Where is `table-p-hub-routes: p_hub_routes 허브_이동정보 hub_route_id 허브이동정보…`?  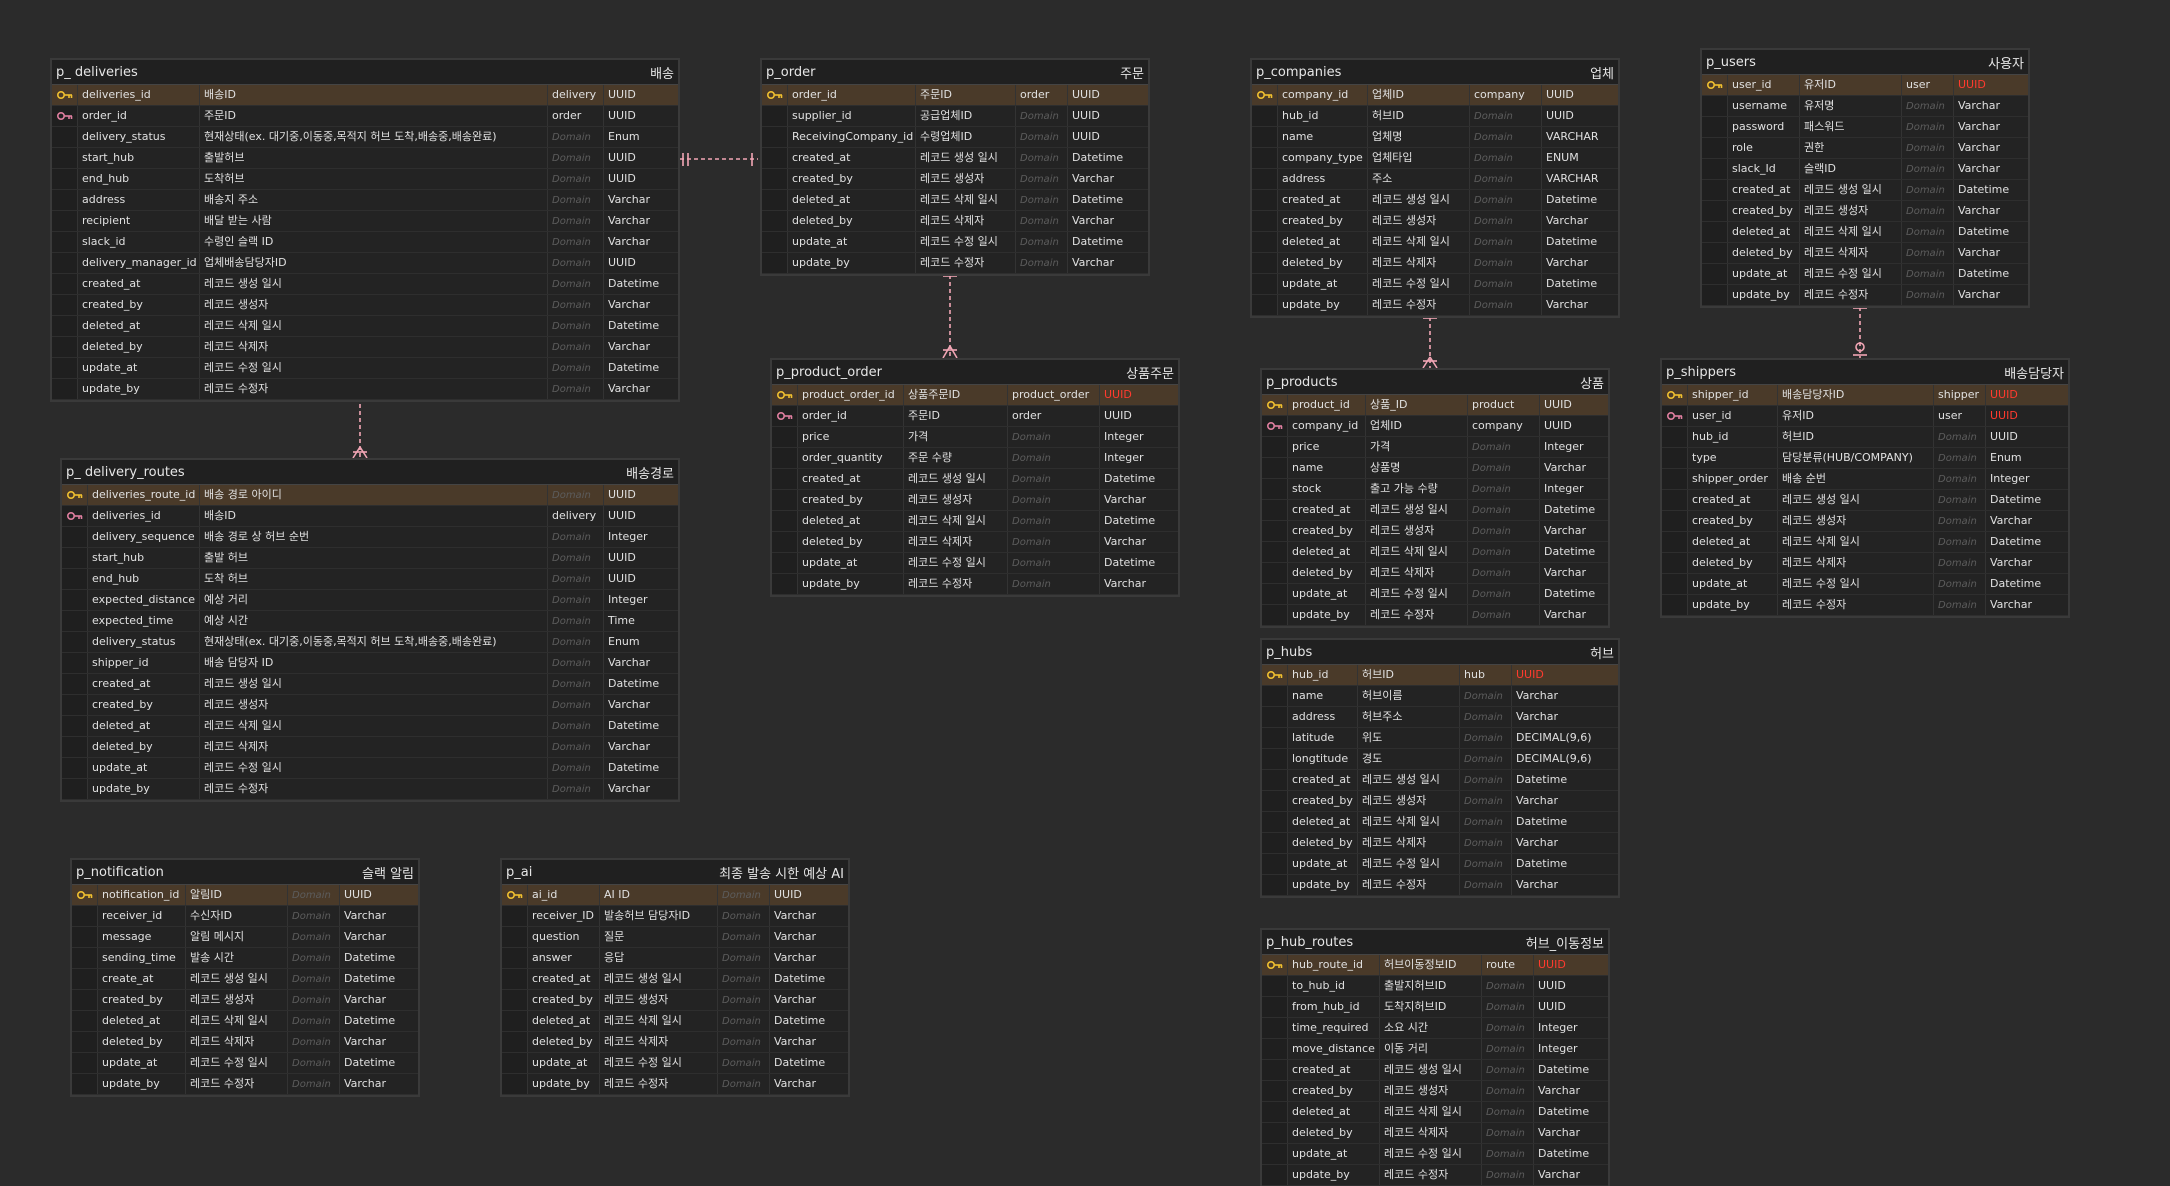
table-p-hub-routes: p_hub_routes 허브_이동정보 hub_route_id 허브이동정보… is located at coordinates (1435, 1058).